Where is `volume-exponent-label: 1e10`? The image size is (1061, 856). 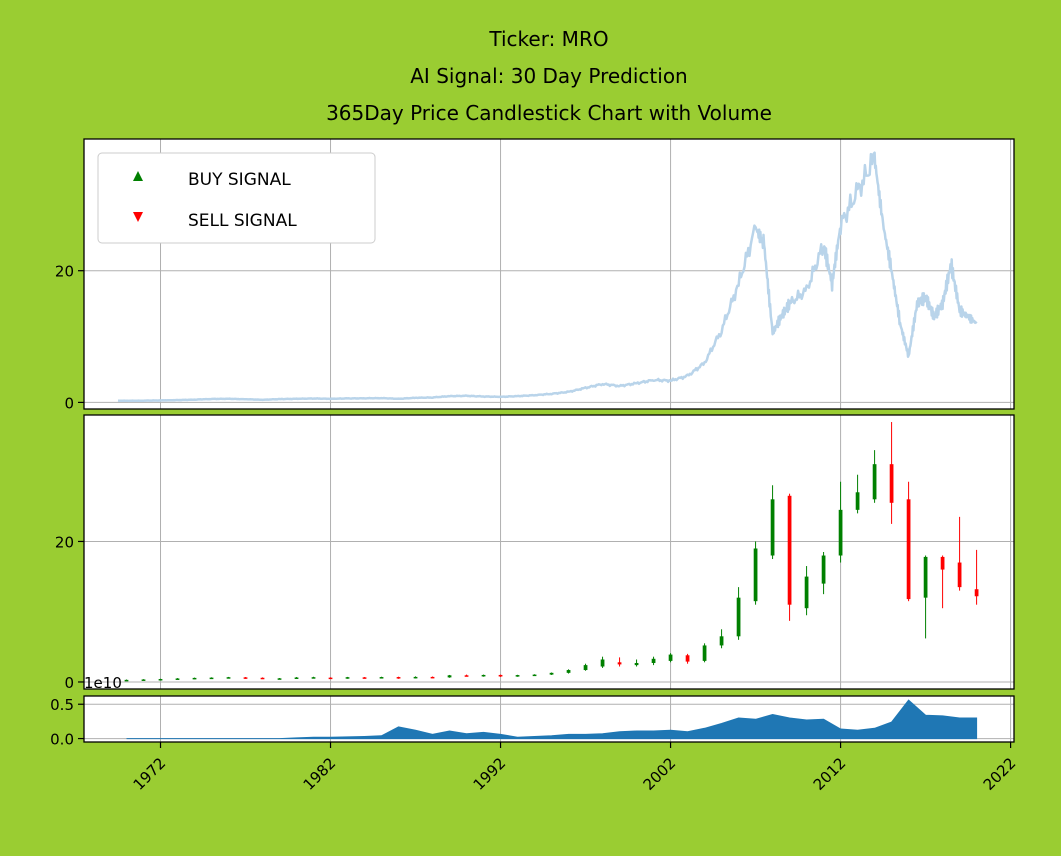
volume-exponent-label: 1e10 is located at coordinates (103, 683).